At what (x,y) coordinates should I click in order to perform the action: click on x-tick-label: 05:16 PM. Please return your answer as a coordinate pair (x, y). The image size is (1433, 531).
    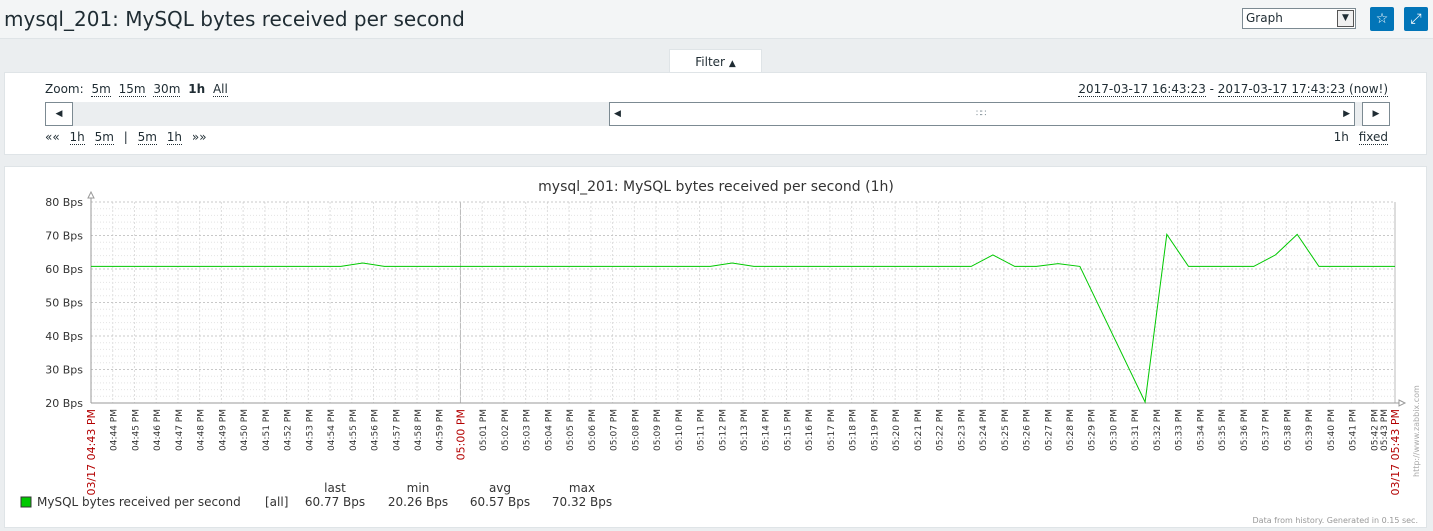
    Looking at the image, I should click on (810, 430).